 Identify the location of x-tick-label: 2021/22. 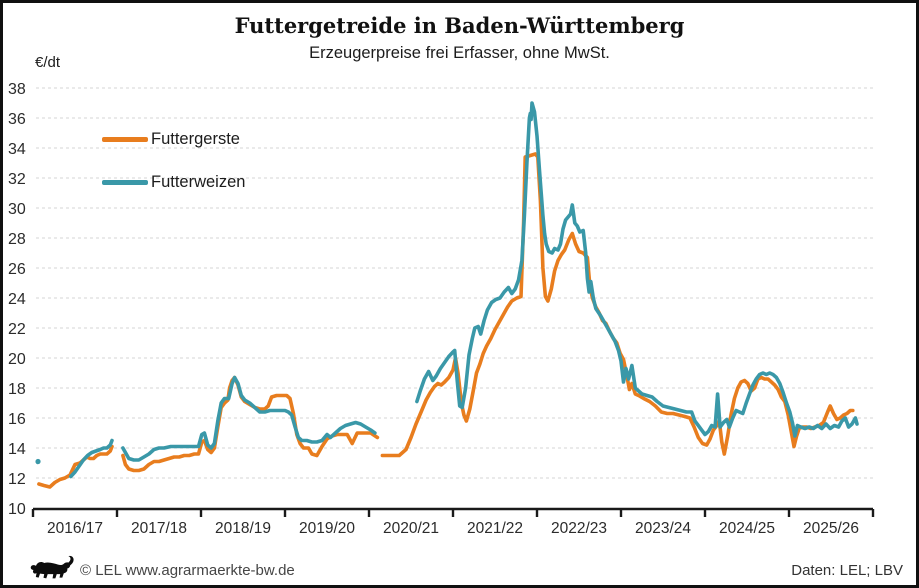
(495, 528).